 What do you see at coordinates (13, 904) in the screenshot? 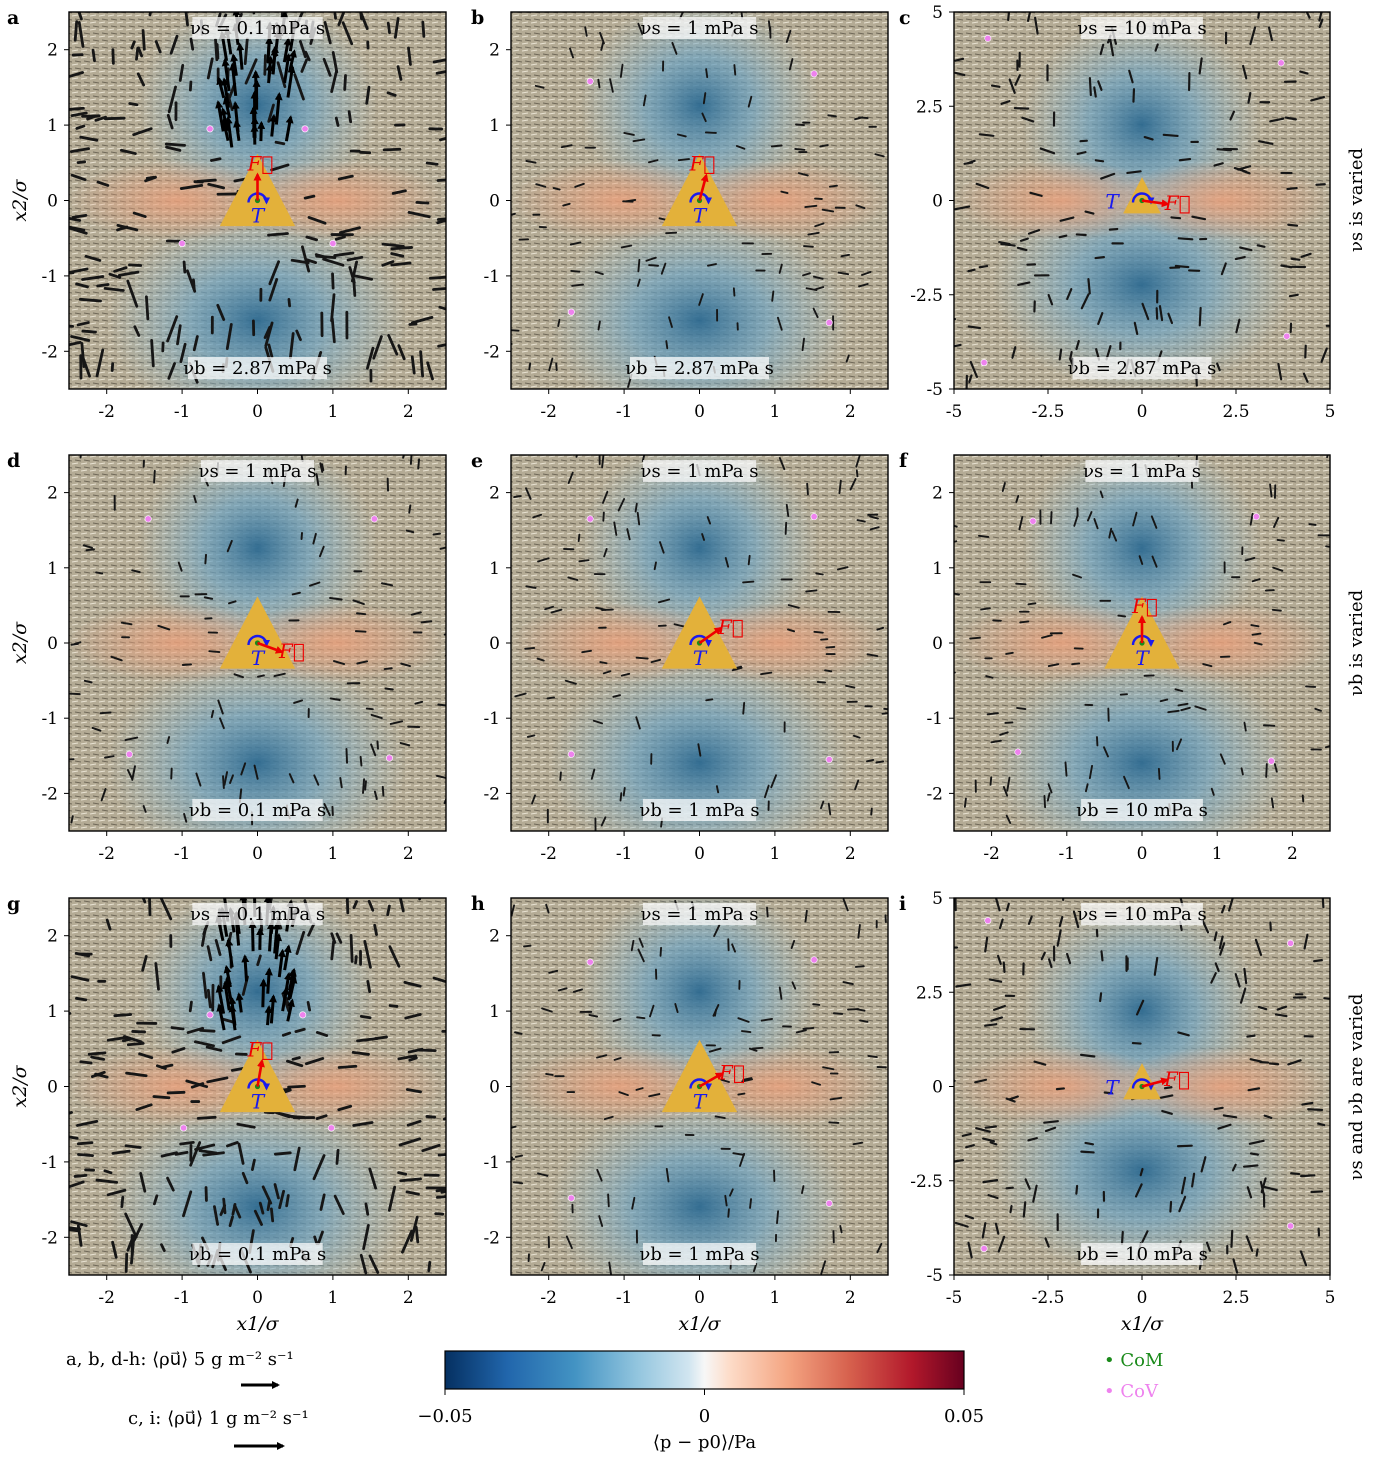
I see `panel-letter: g` at bounding box center [13, 904].